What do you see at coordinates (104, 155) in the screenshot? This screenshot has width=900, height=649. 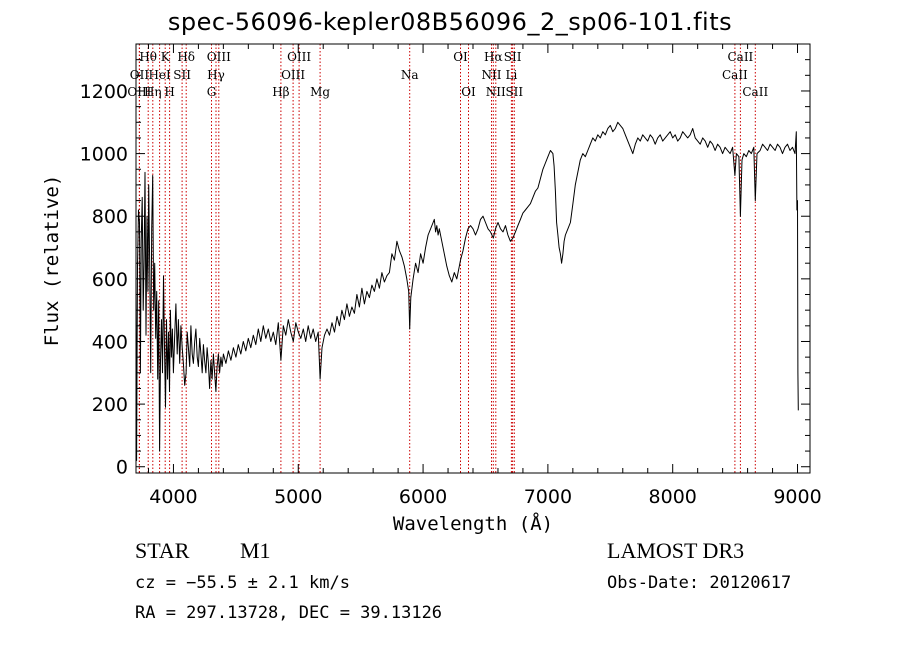 I see `y-tick-label-5: 1000` at bounding box center [104, 155].